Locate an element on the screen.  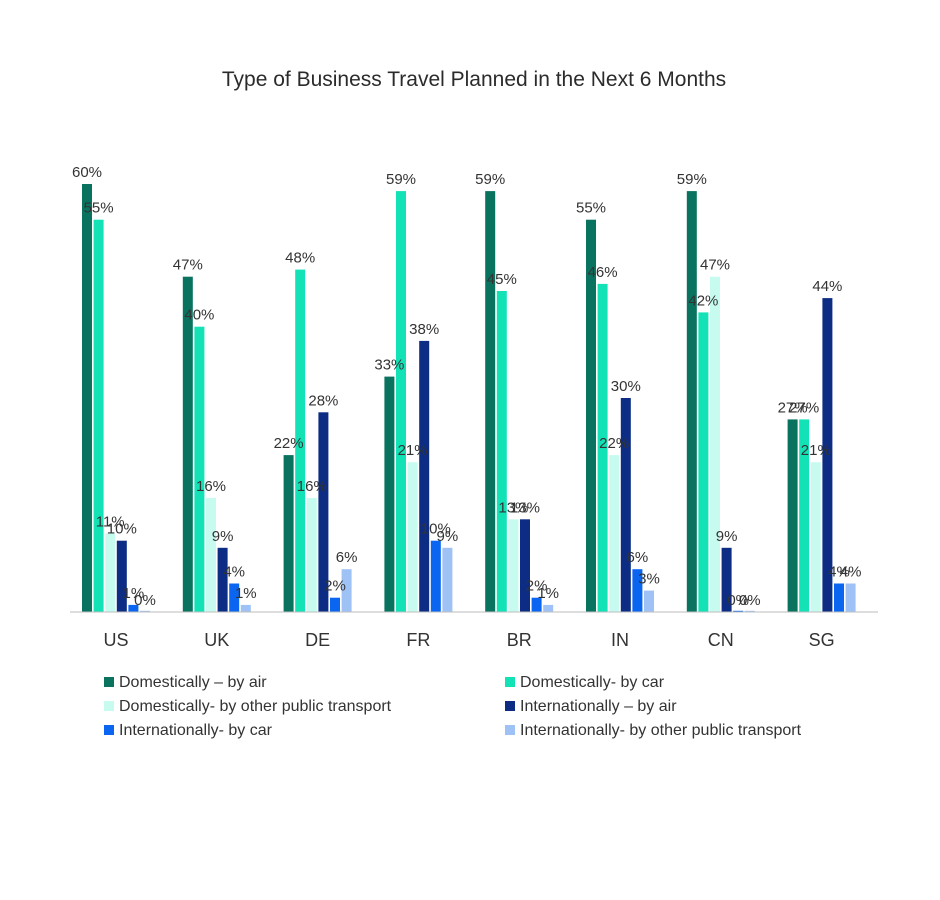
value-label-br-series-6: 1% is located at coordinates (548, 593).